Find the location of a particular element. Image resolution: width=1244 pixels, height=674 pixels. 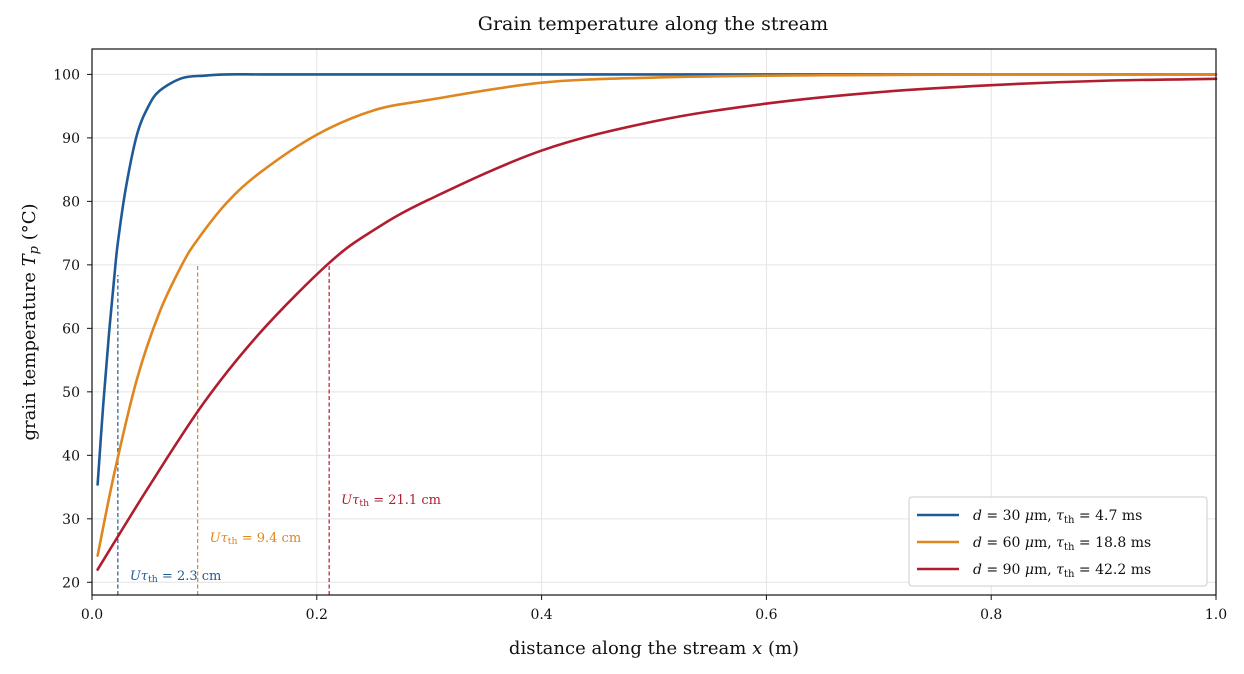

x-axis-label: distance along the stream x (m) is located at coordinates (654, 648).